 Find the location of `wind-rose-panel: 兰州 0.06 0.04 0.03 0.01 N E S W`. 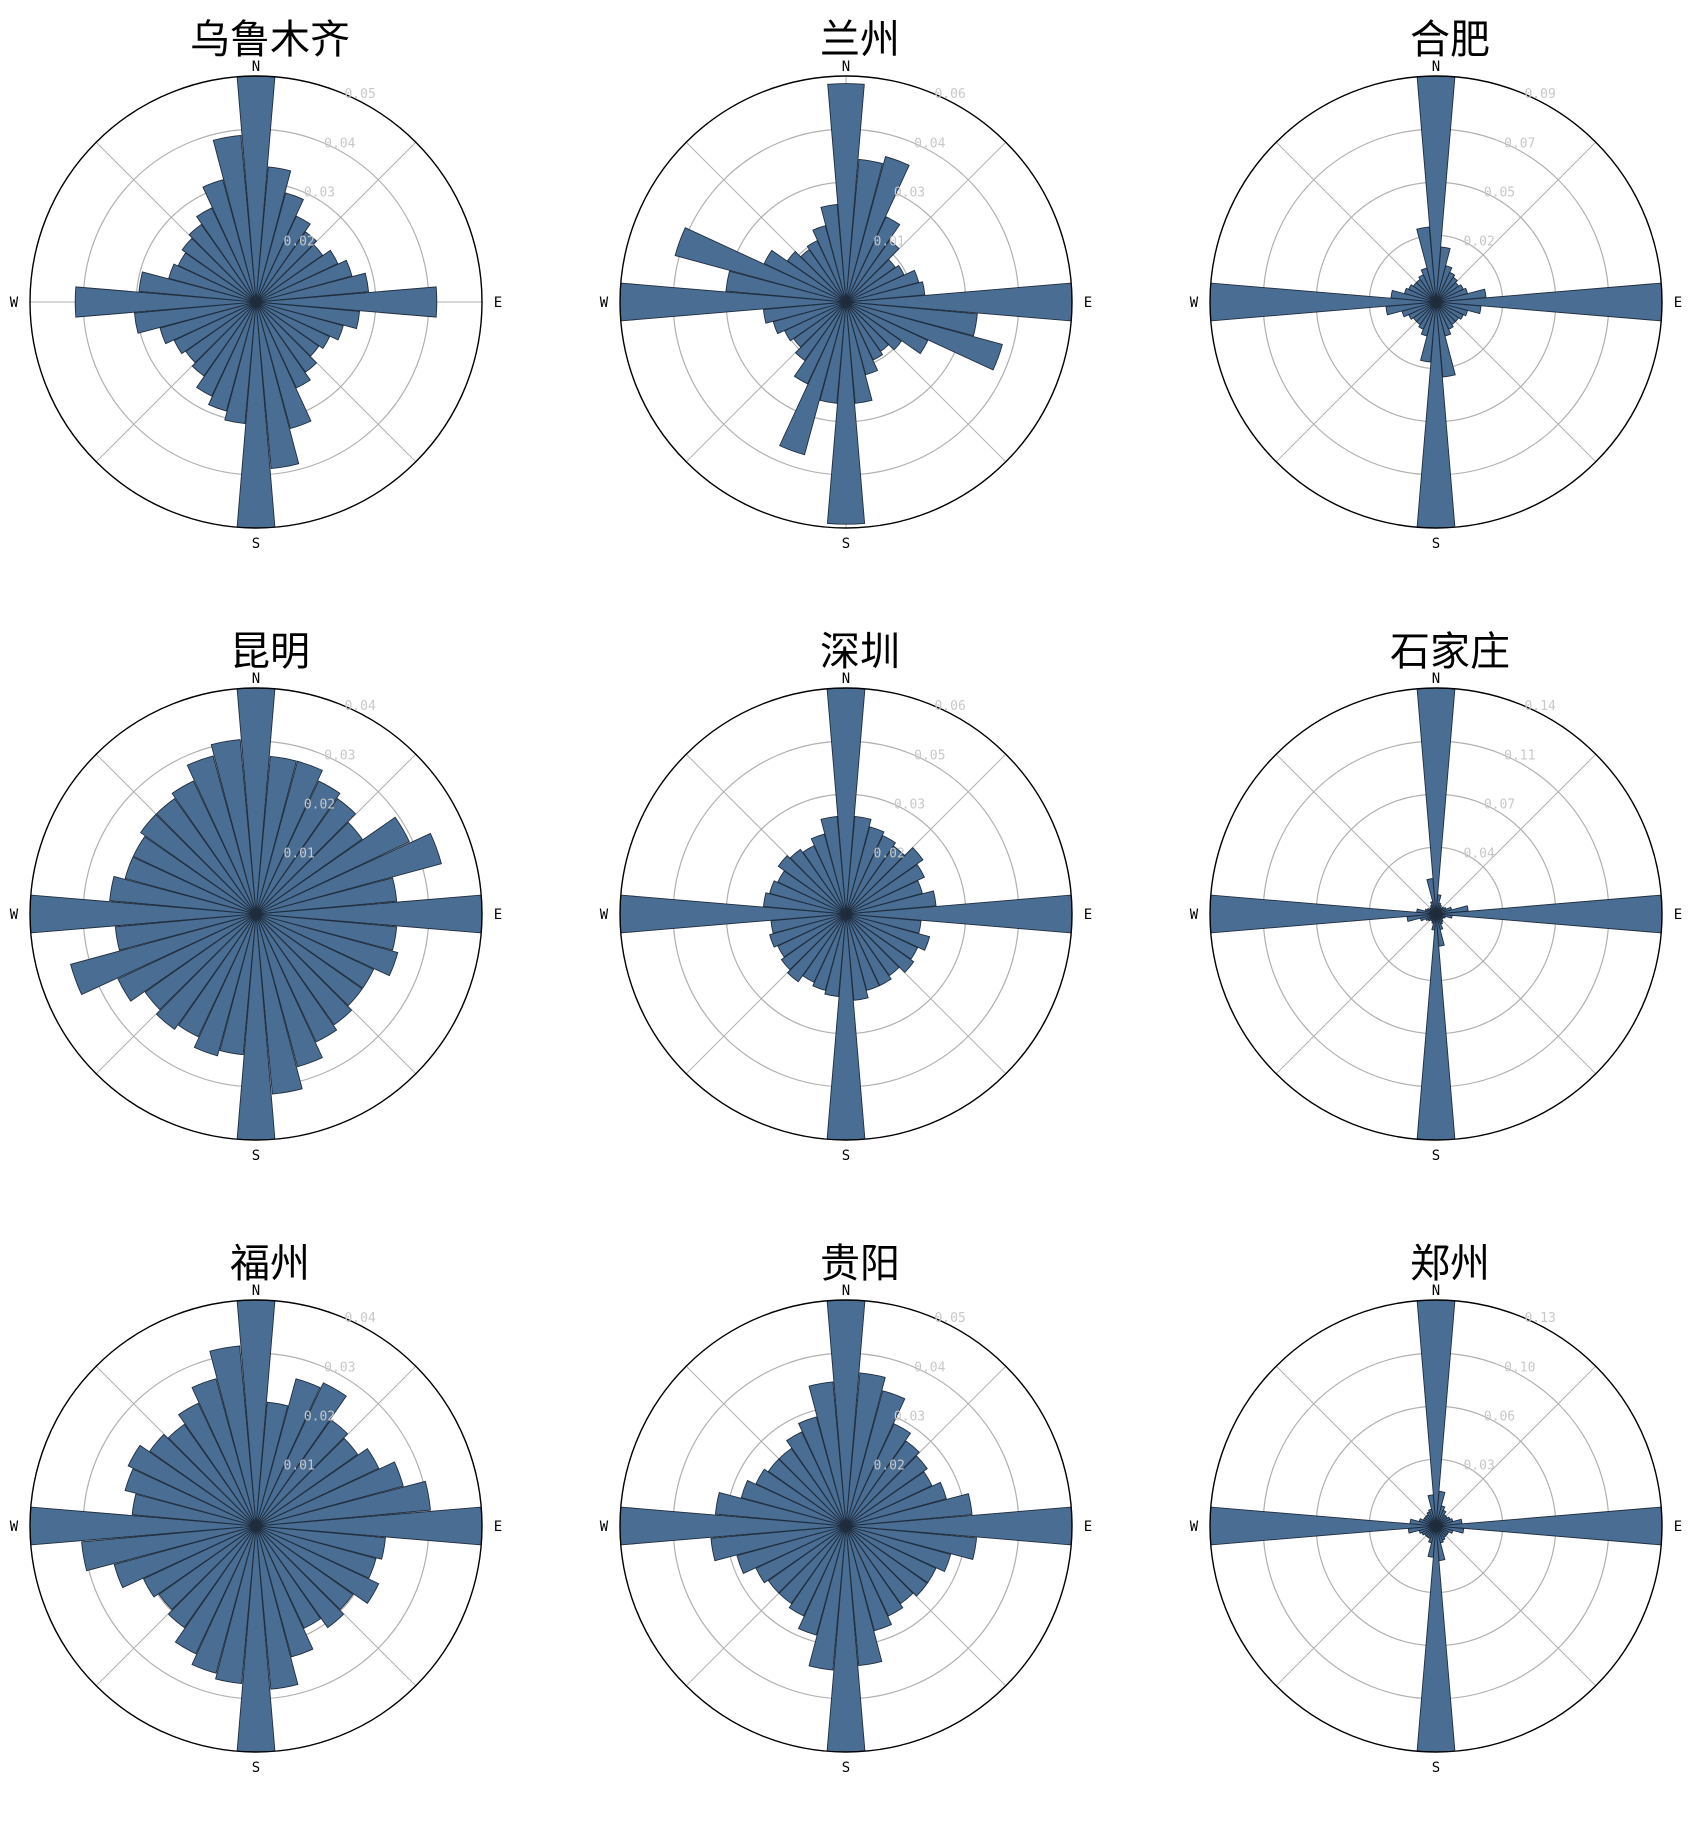

wind-rose-panel: 兰州 0.06 0.04 0.03 0.01 N E S W is located at coordinates (850, 317).